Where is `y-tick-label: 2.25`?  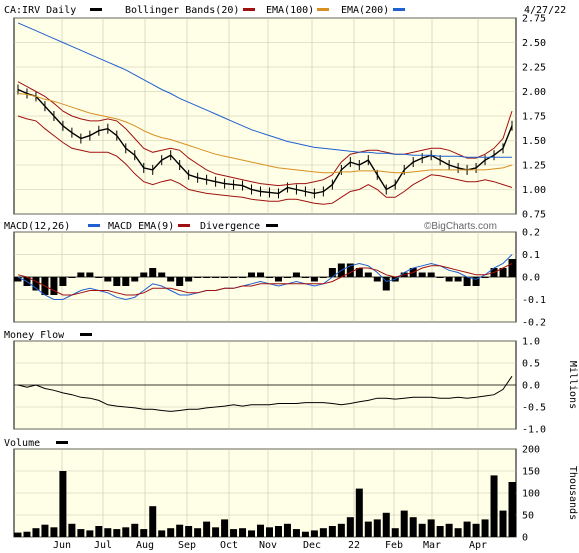
y-tick-label: 2.25 is located at coordinates (534, 68).